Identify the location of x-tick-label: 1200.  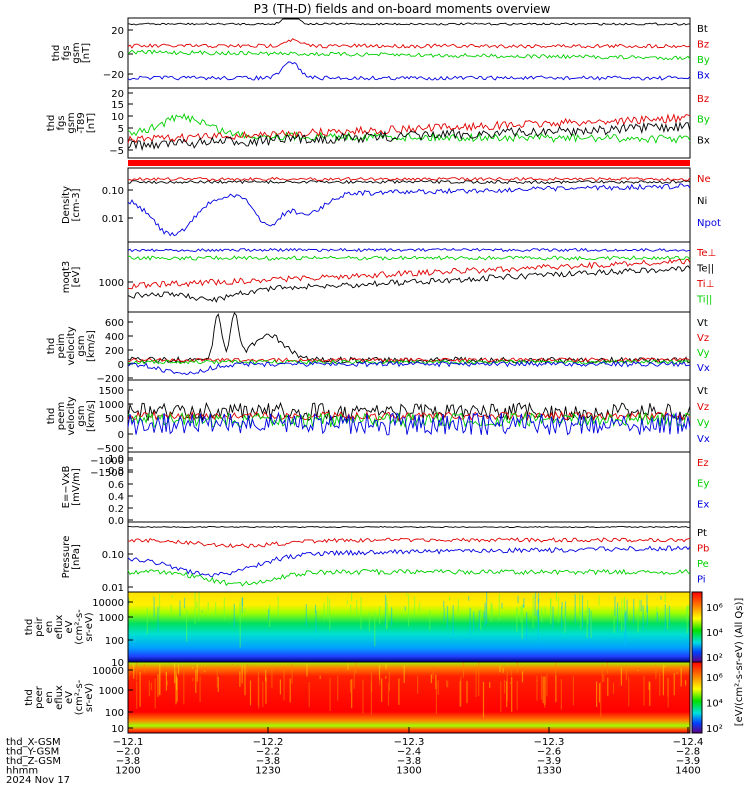
(127, 771).